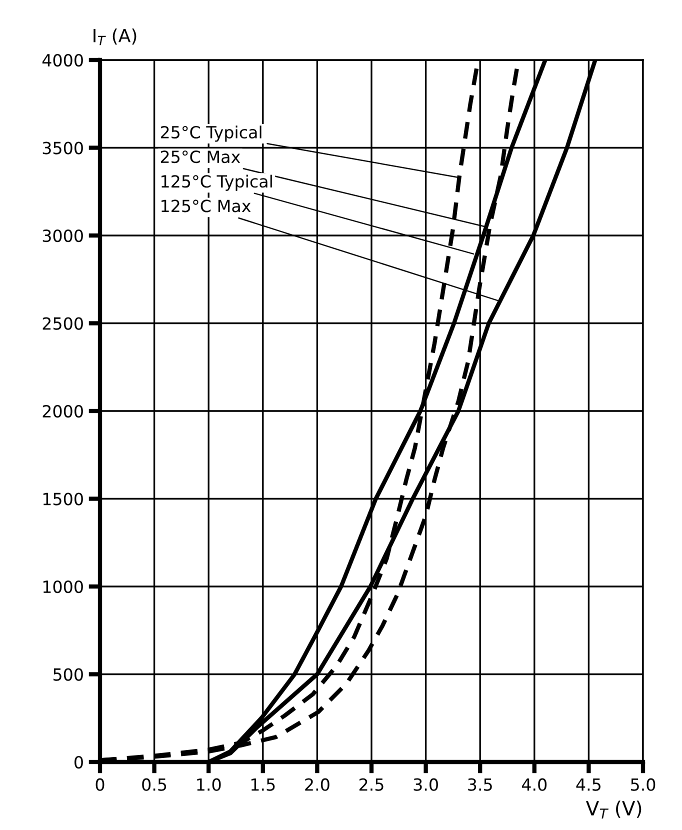 This screenshot has height=830, width=682. Describe the element at coordinates (211, 134) in the screenshot. I see `annotation: 25°C Typical` at that location.